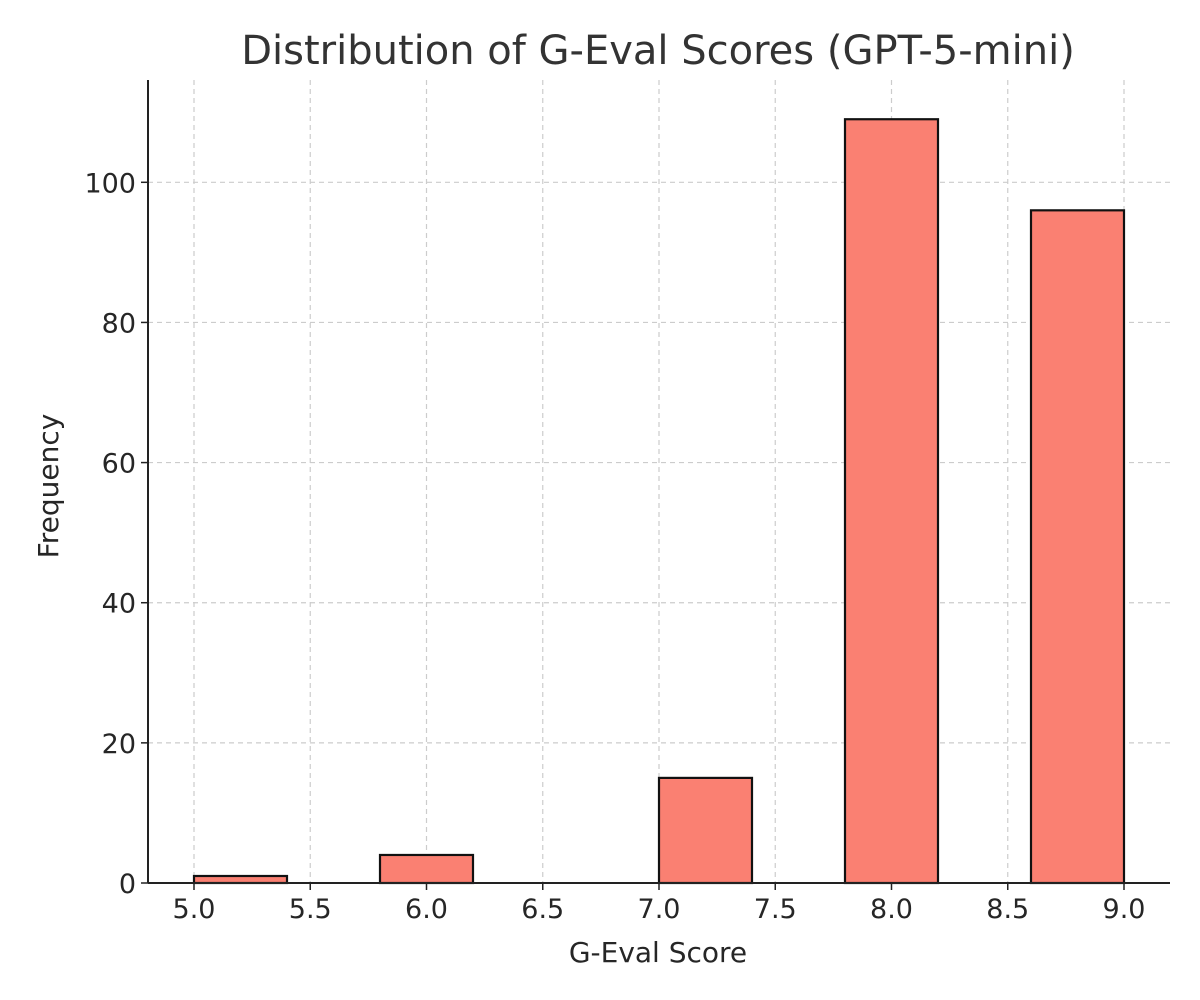 The width and height of the screenshot is (1200, 1000). Describe the element at coordinates (127, 884) in the screenshot. I see `y-tick-label: 0` at that location.